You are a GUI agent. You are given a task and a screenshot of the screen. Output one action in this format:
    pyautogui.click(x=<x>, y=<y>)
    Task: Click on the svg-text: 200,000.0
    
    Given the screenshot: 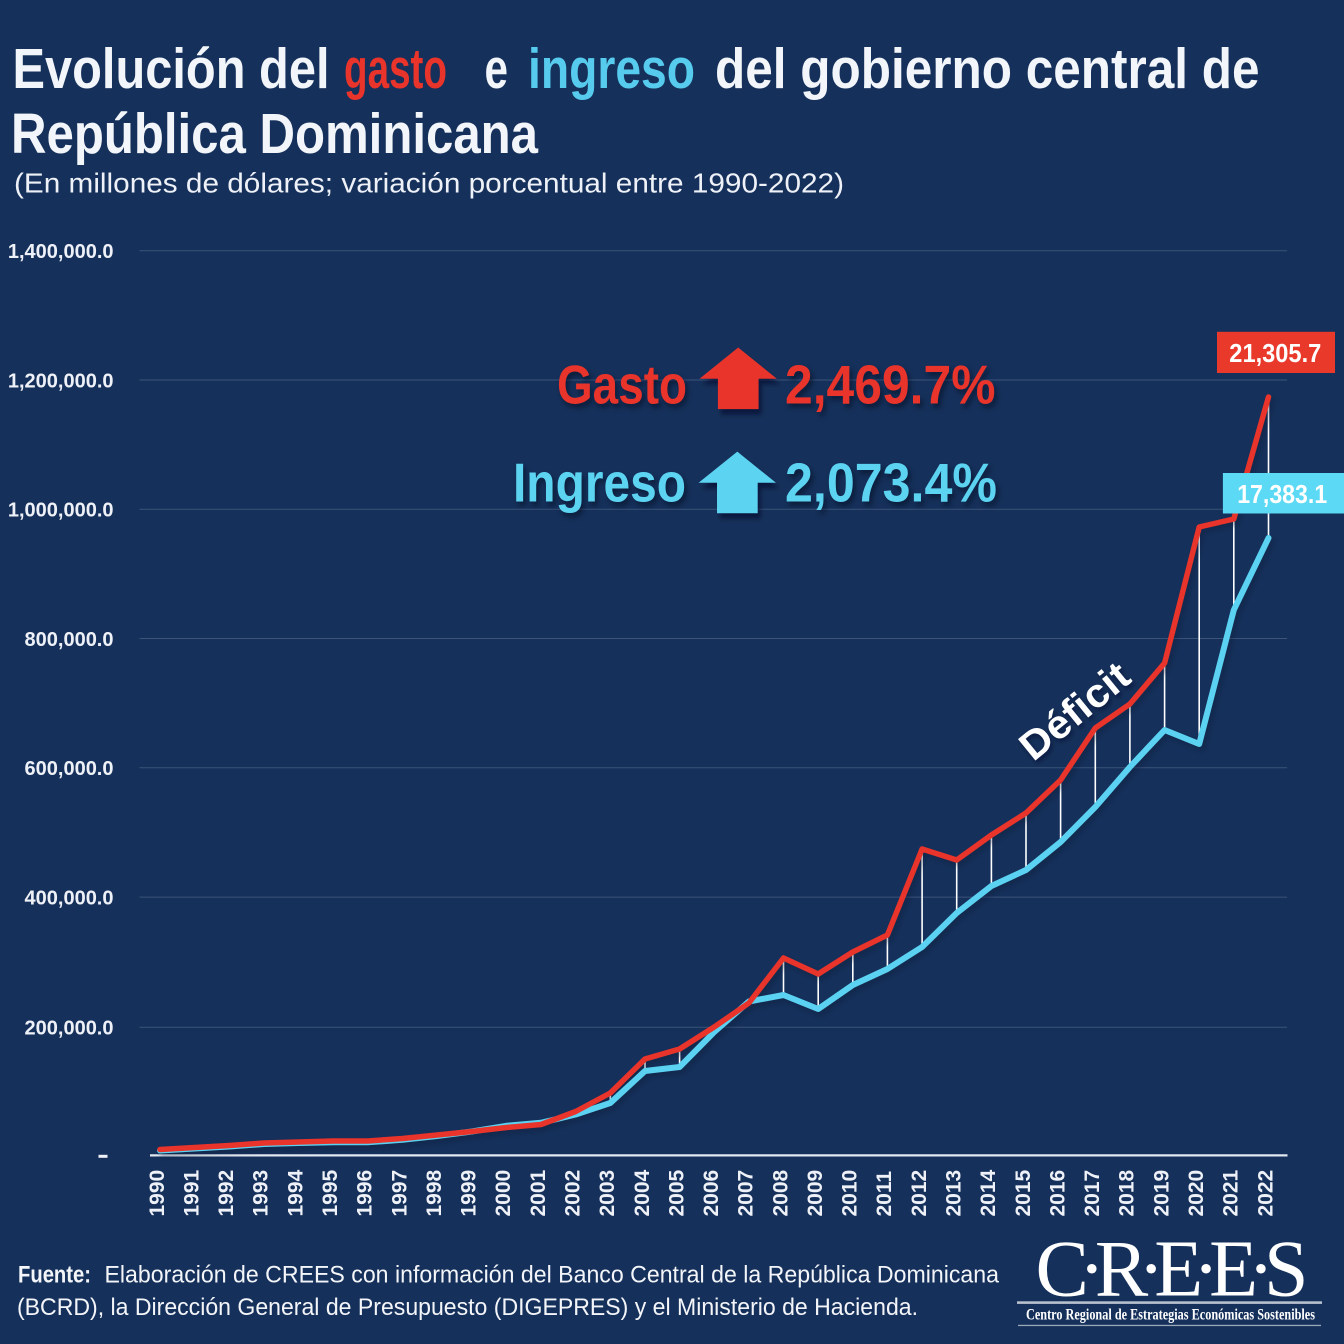 What is the action you would take?
    pyautogui.click(x=69, y=1029)
    